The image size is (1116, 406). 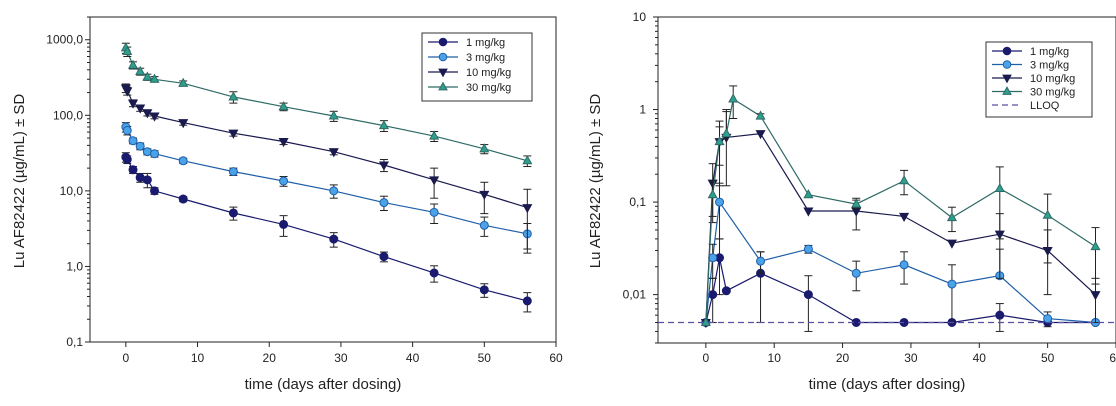 I want to click on legend-item: 30 mg/kg, so click(x=469, y=87).